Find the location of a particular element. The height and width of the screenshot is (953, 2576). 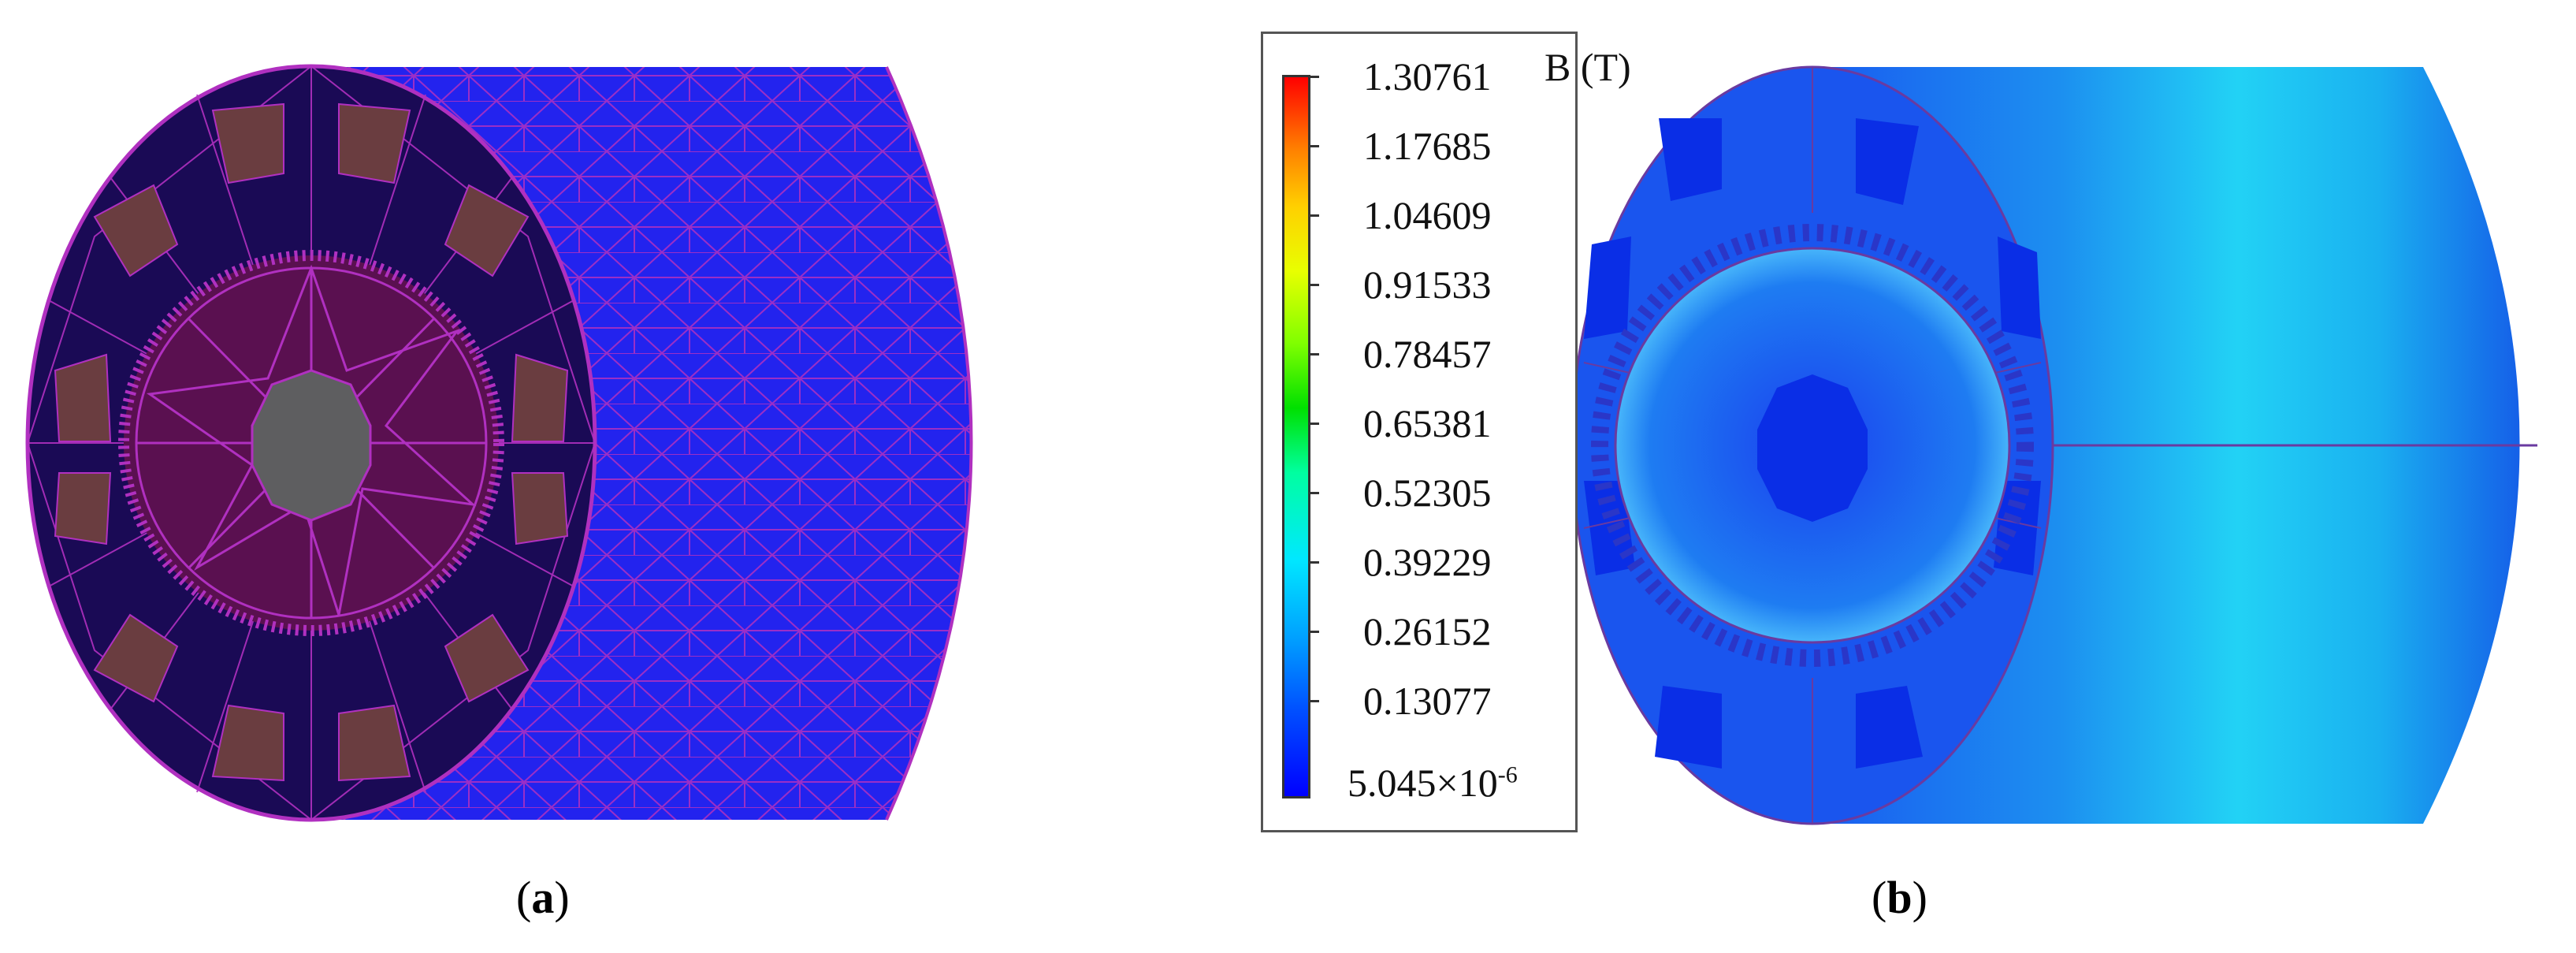

mesh-shaft is located at coordinates (311, 445).